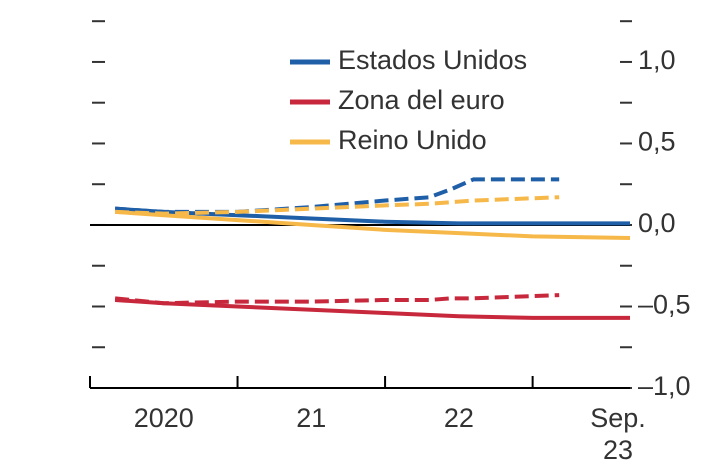 The height and width of the screenshot is (476, 715). Describe the element at coordinates (412, 140) in the screenshot. I see `legend-label: Reino Unido` at that location.